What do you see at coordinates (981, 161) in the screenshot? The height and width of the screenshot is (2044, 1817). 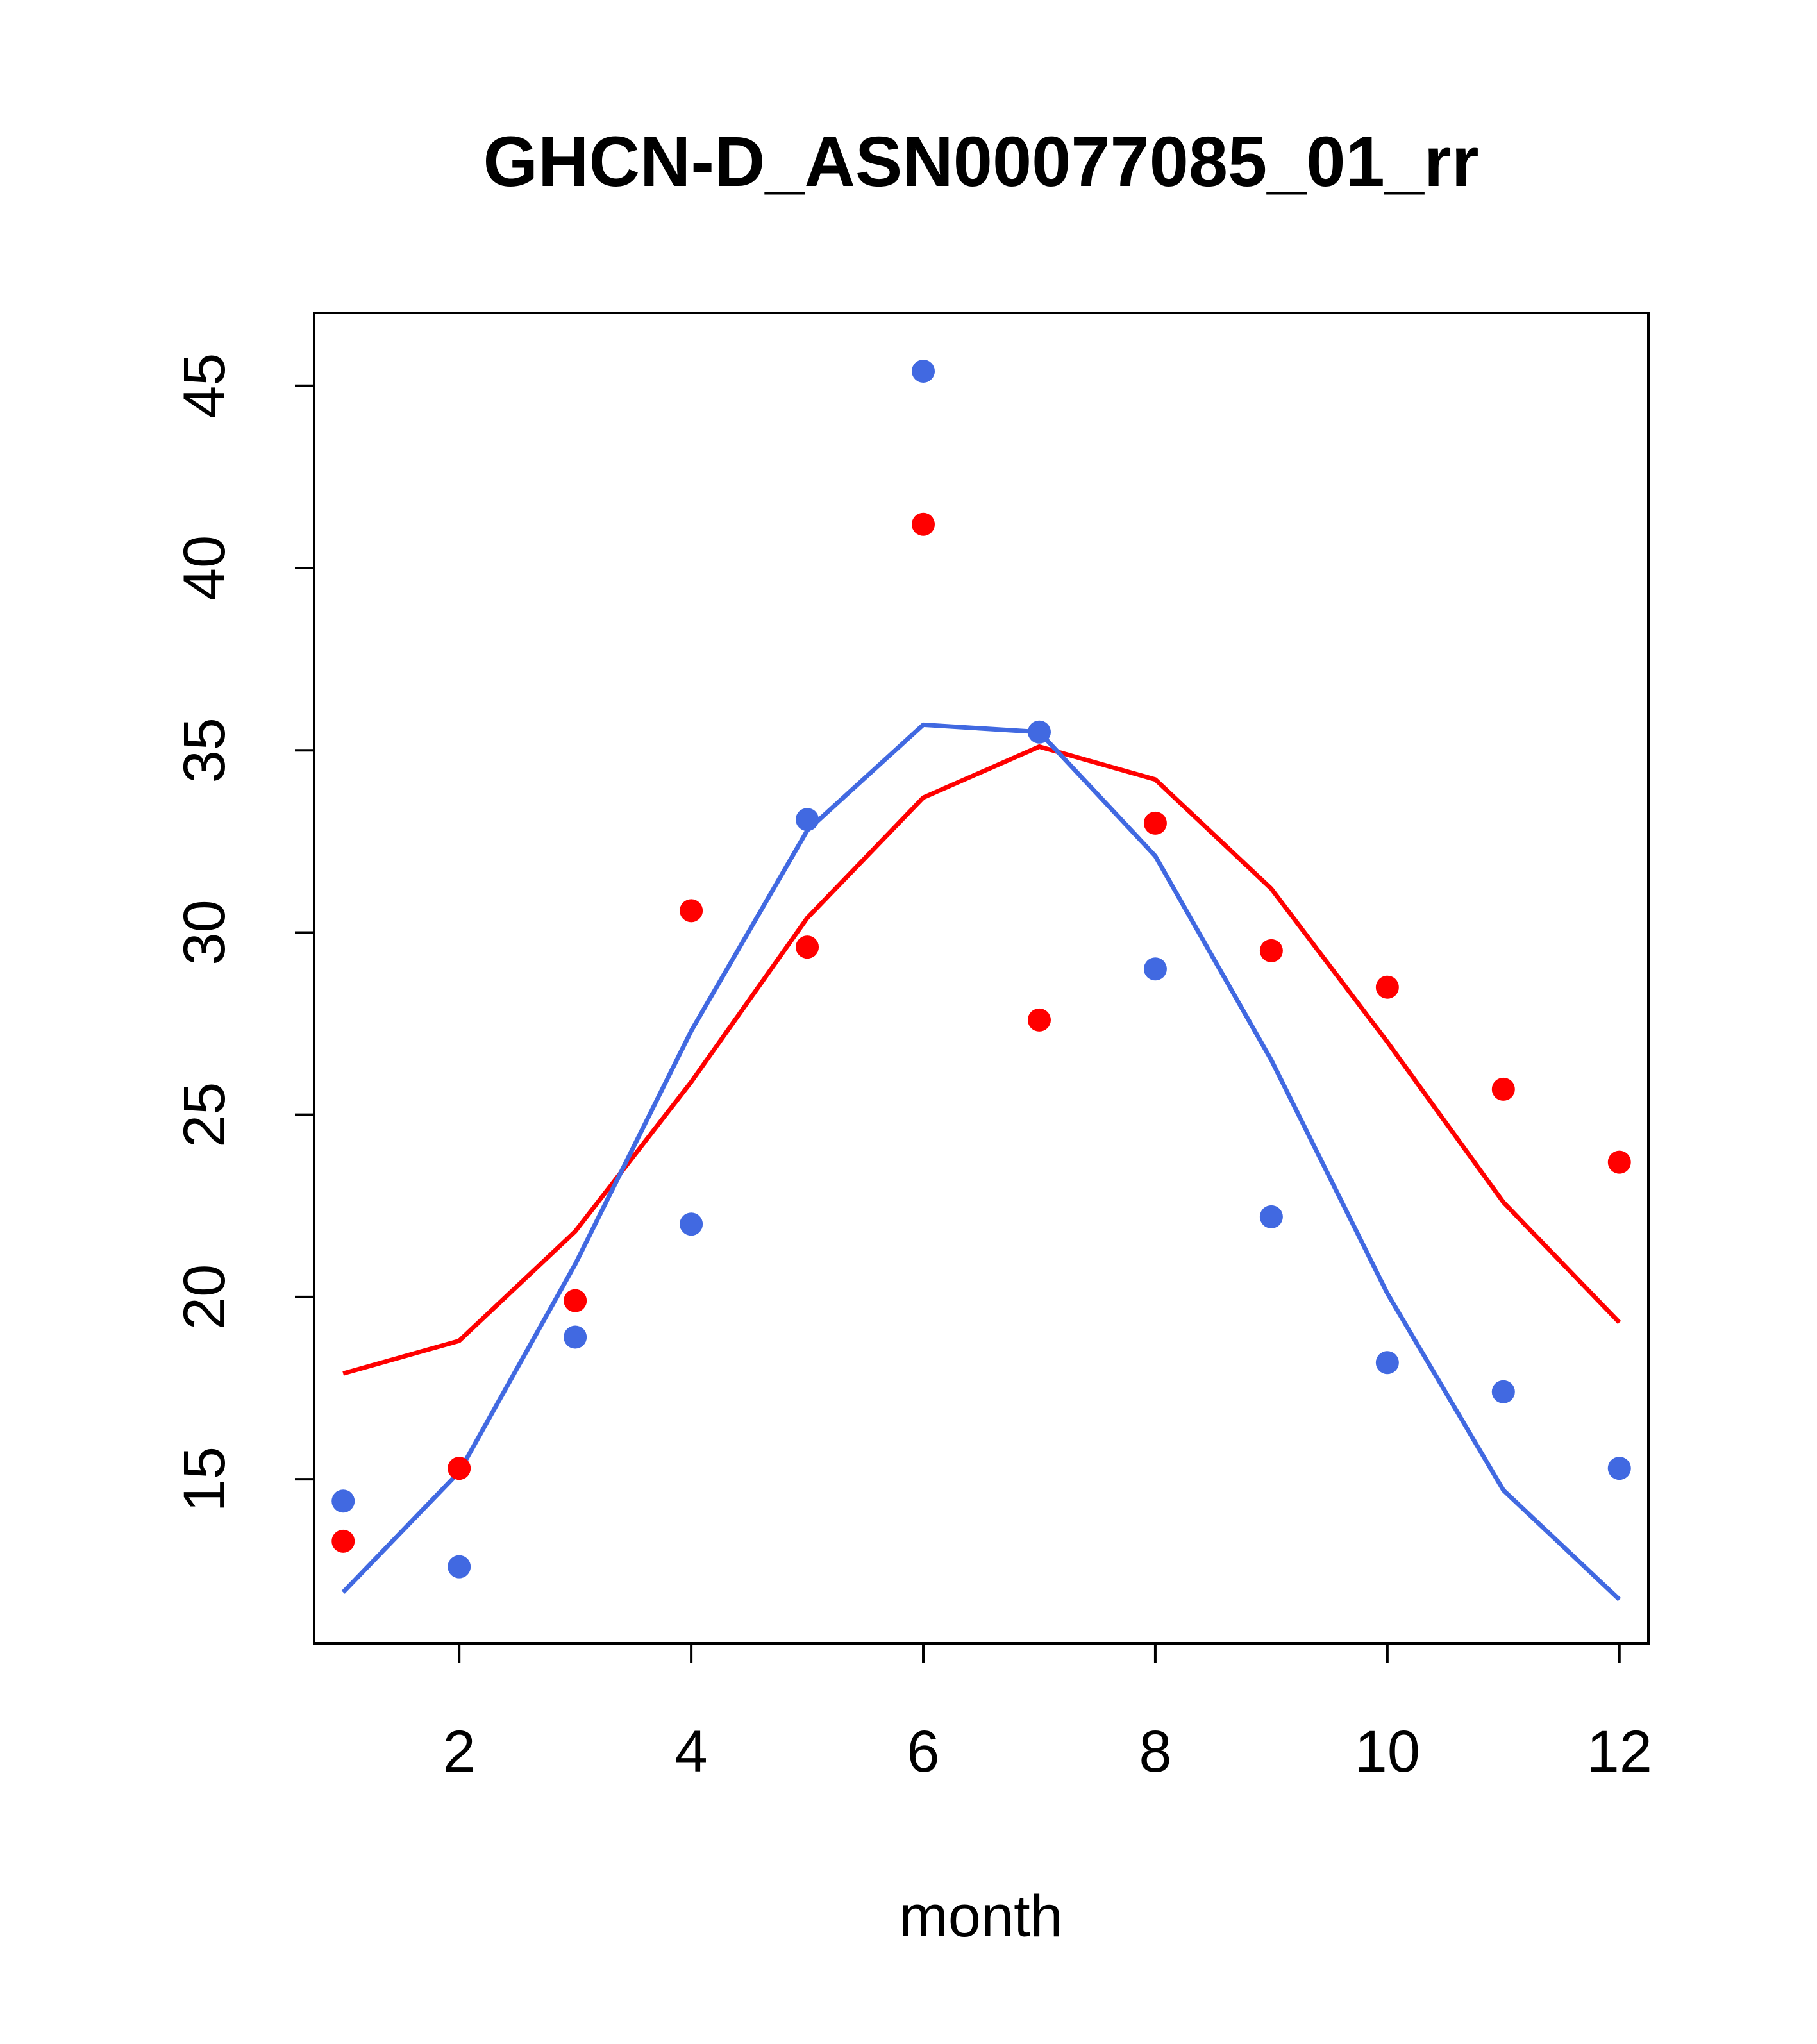 I see `chart-title: GHCN-D_ASN00077085_01_rr` at bounding box center [981, 161].